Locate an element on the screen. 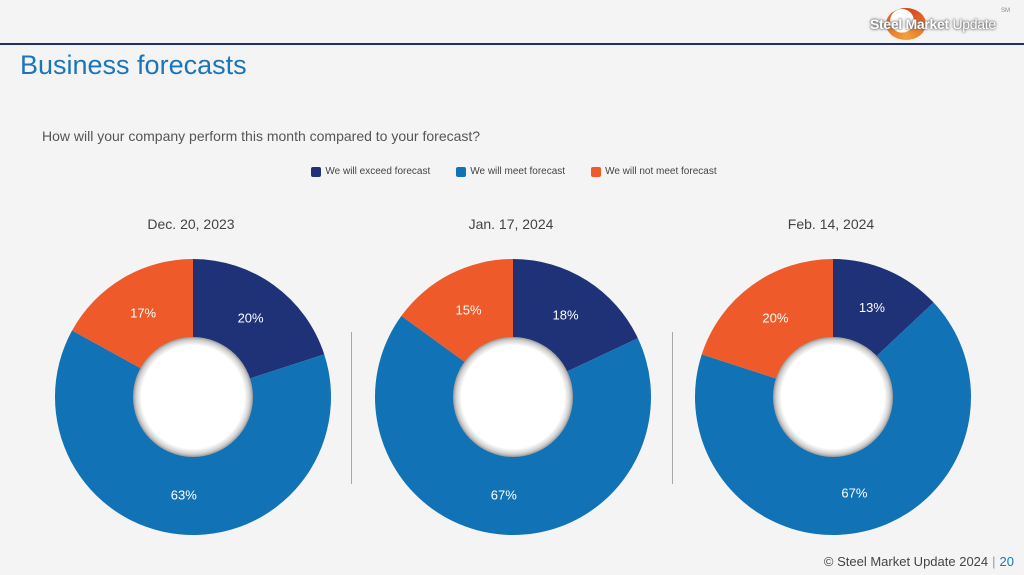 The image size is (1024, 575). legend-item-not-meet: We will not meet forecast is located at coordinates (654, 171).